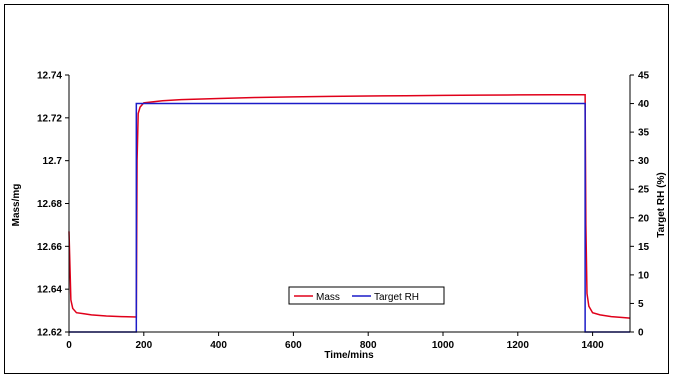 The height and width of the screenshot is (378, 675). Describe the element at coordinates (368, 345) in the screenshot. I see `x-tick-label: 800` at that location.